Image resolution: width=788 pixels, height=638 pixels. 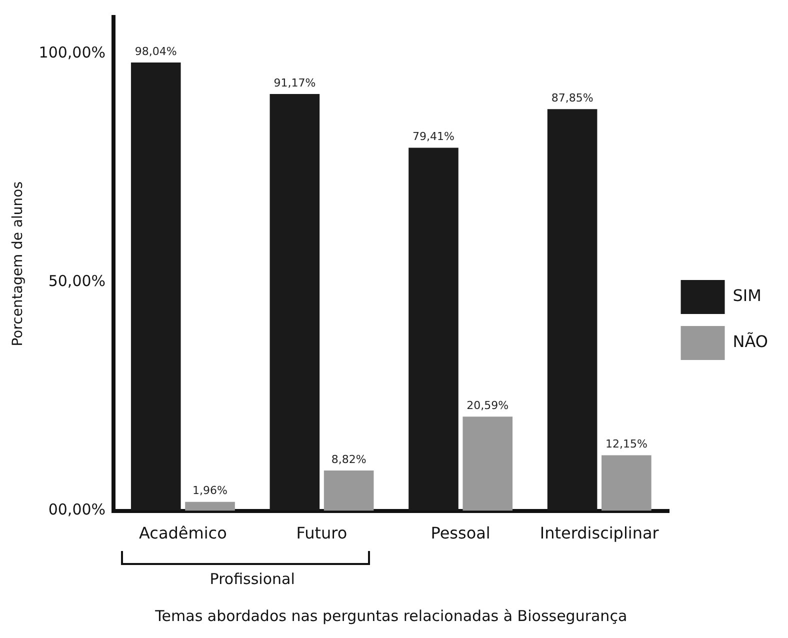 What do you see at coordinates (155, 51) in the screenshot?
I see `data-label: 98,04%` at bounding box center [155, 51].